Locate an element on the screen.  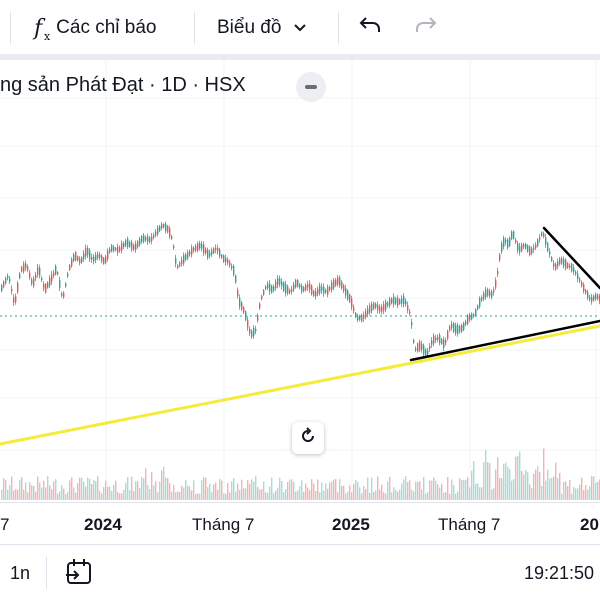
reset-chart-button is located at coordinates (308, 438).